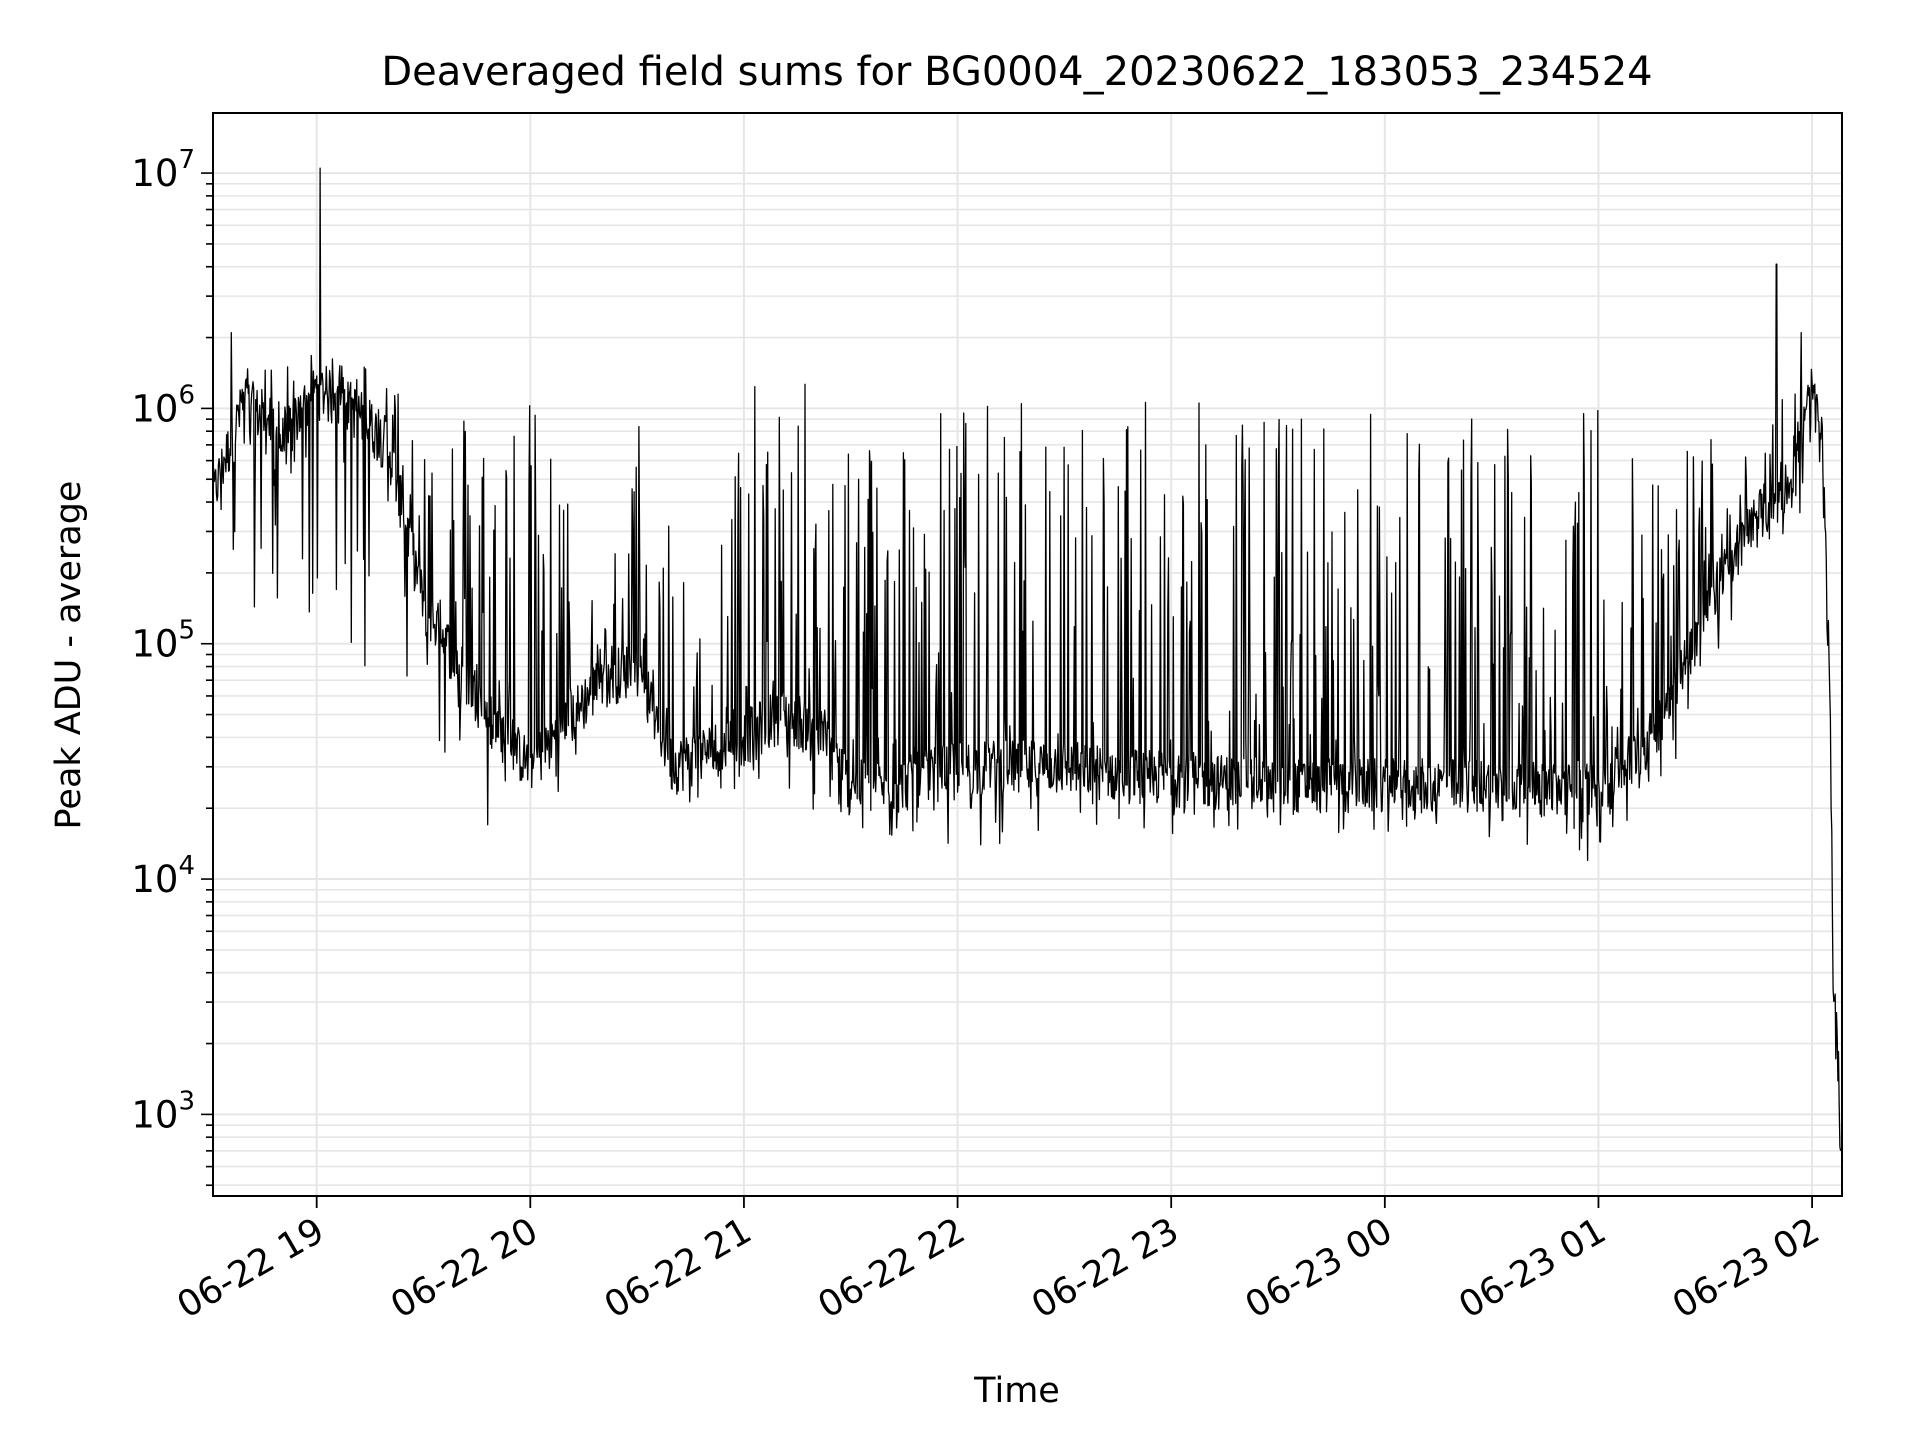 The image size is (1920, 1444). I want to click on y-tick-label: 10⁵, so click(163, 641).